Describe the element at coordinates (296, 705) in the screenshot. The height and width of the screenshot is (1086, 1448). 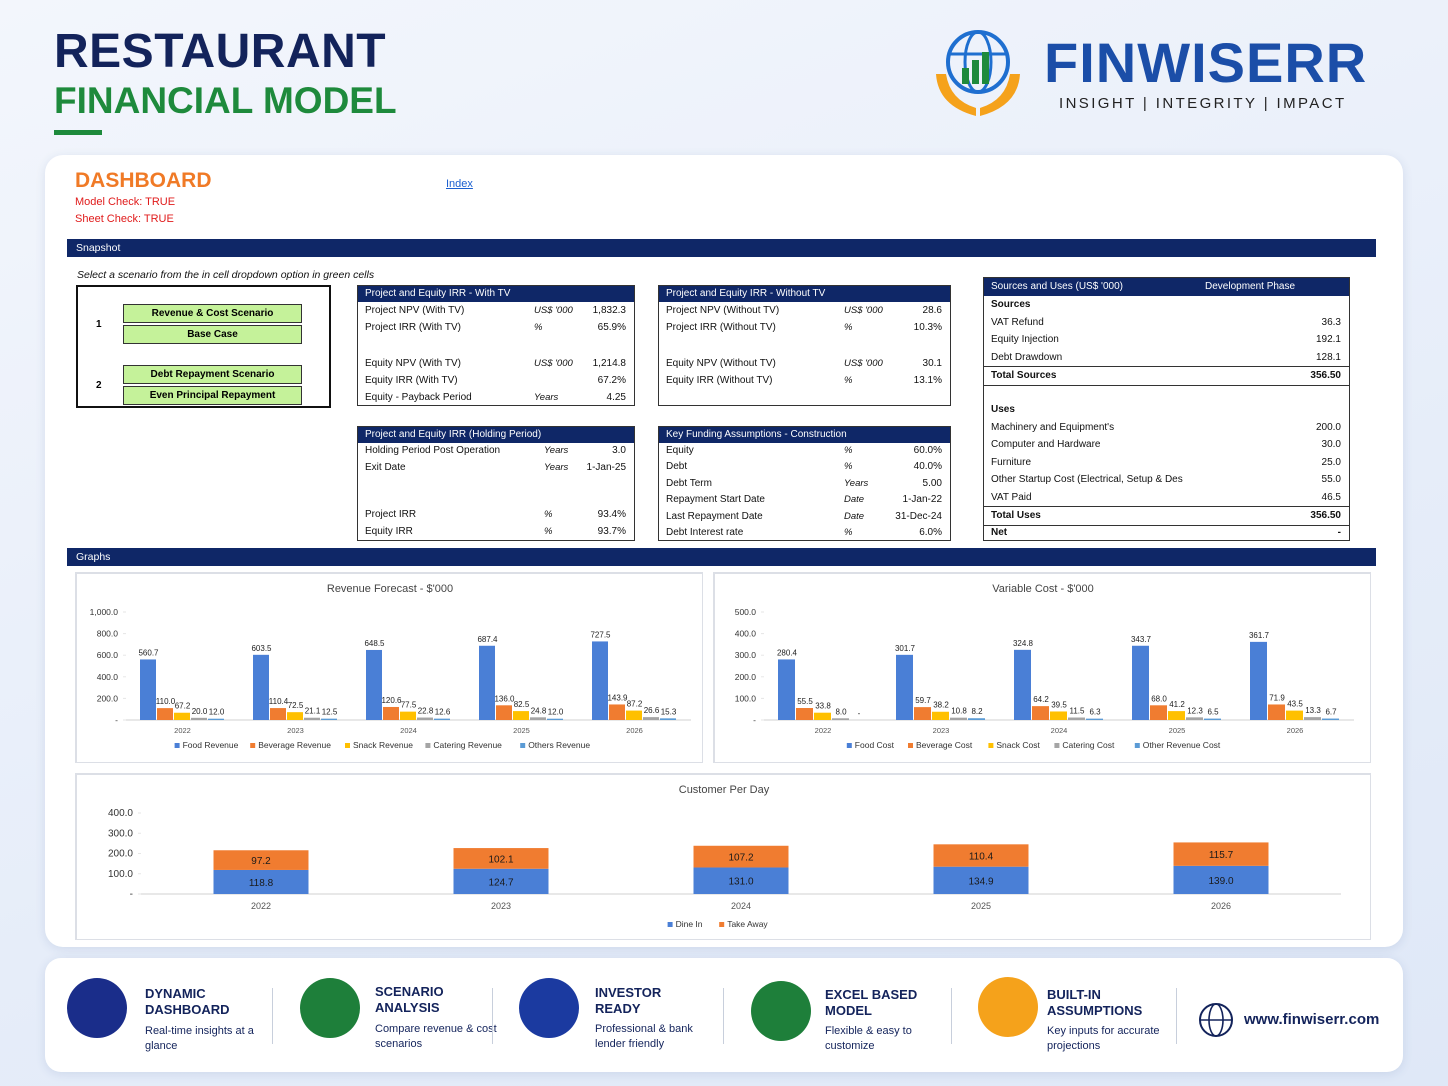
I see `data-label: 72.5` at that location.